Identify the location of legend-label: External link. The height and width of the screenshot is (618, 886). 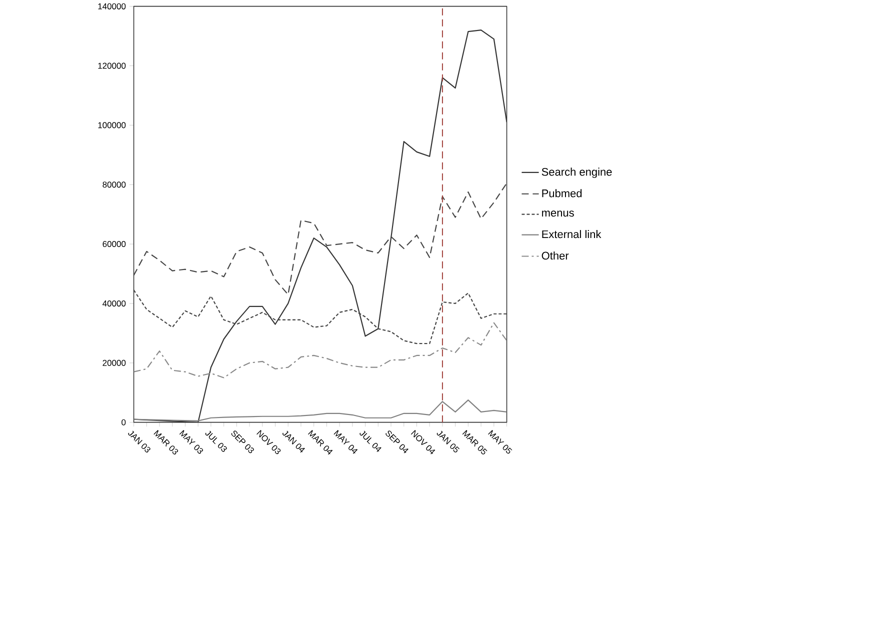
(572, 234).